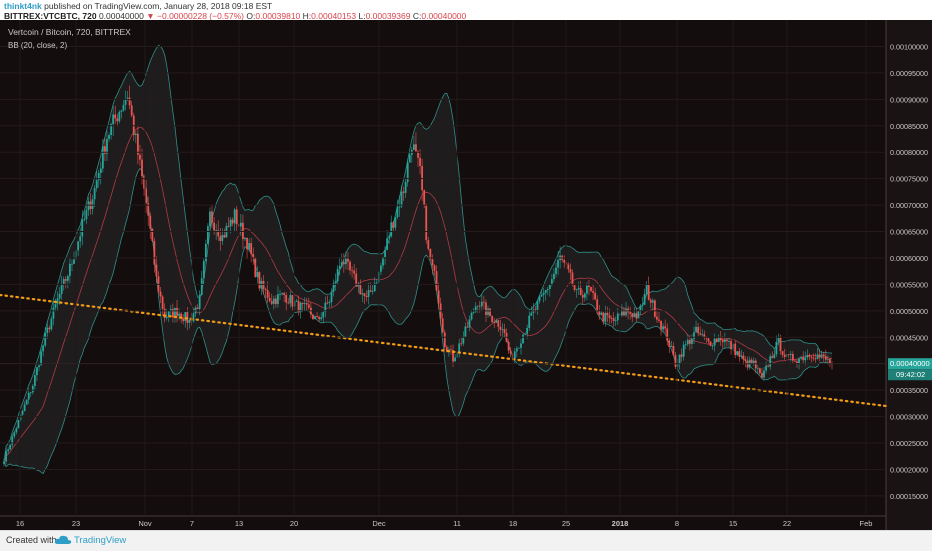 This screenshot has width=932, height=551. What do you see at coordinates (910, 363) in the screenshot?
I see `price-badge-text: 0.00040000` at bounding box center [910, 363].